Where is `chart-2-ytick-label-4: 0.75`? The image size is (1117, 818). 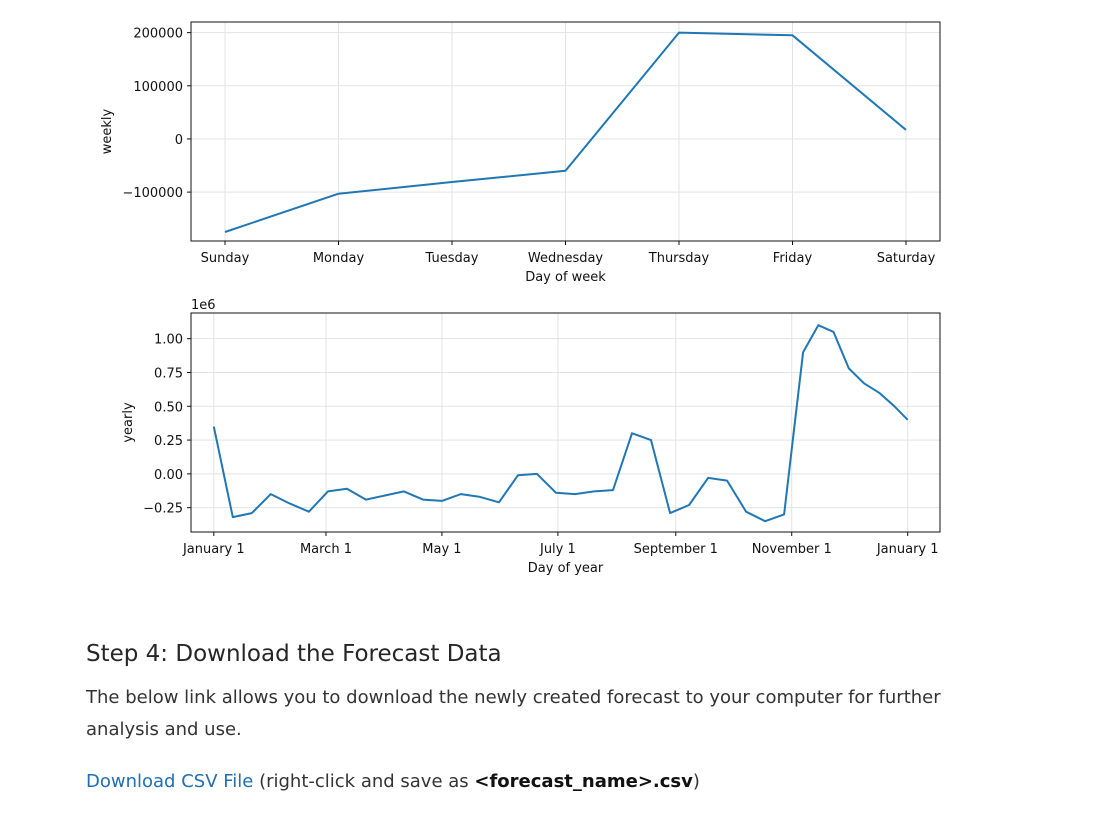
chart-2-ytick-label-4: 0.75 is located at coordinates (168, 373).